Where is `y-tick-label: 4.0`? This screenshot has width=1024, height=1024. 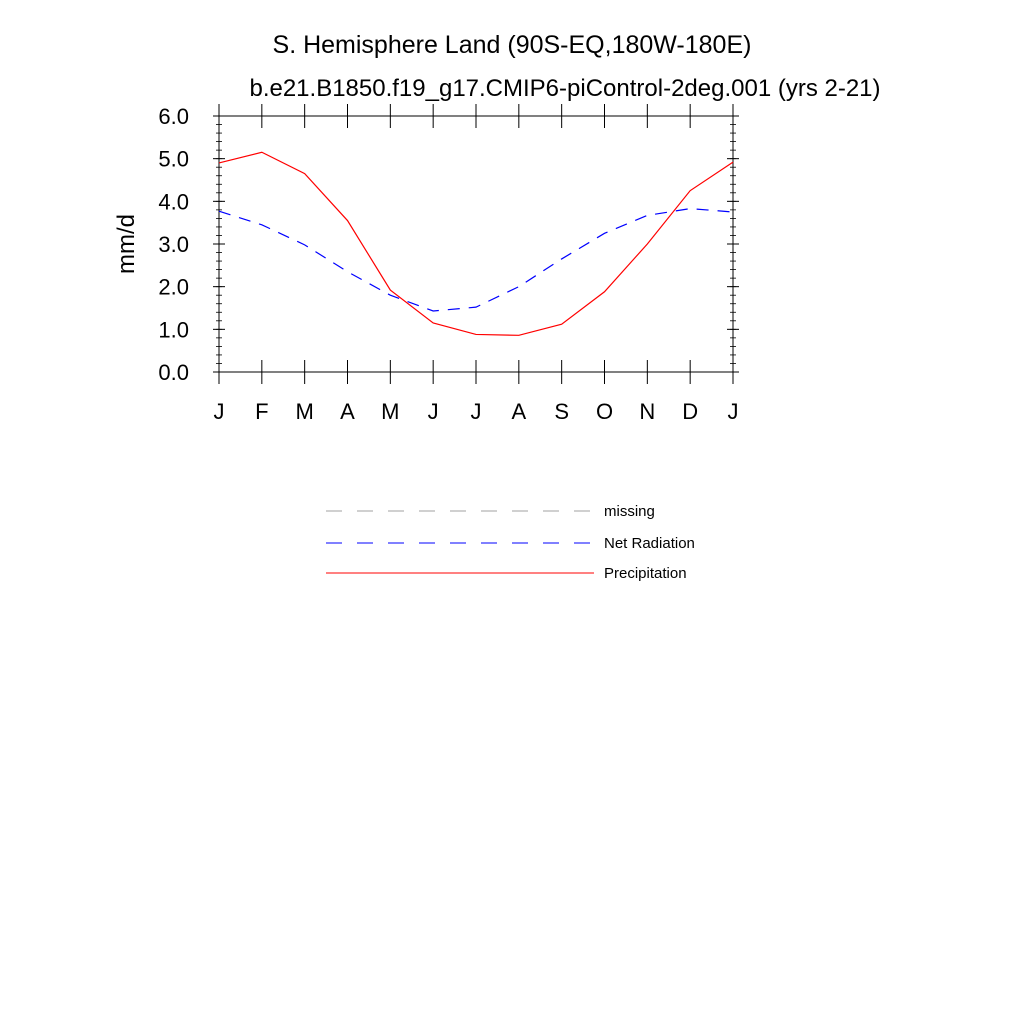 y-tick-label: 4.0 is located at coordinates (173, 201).